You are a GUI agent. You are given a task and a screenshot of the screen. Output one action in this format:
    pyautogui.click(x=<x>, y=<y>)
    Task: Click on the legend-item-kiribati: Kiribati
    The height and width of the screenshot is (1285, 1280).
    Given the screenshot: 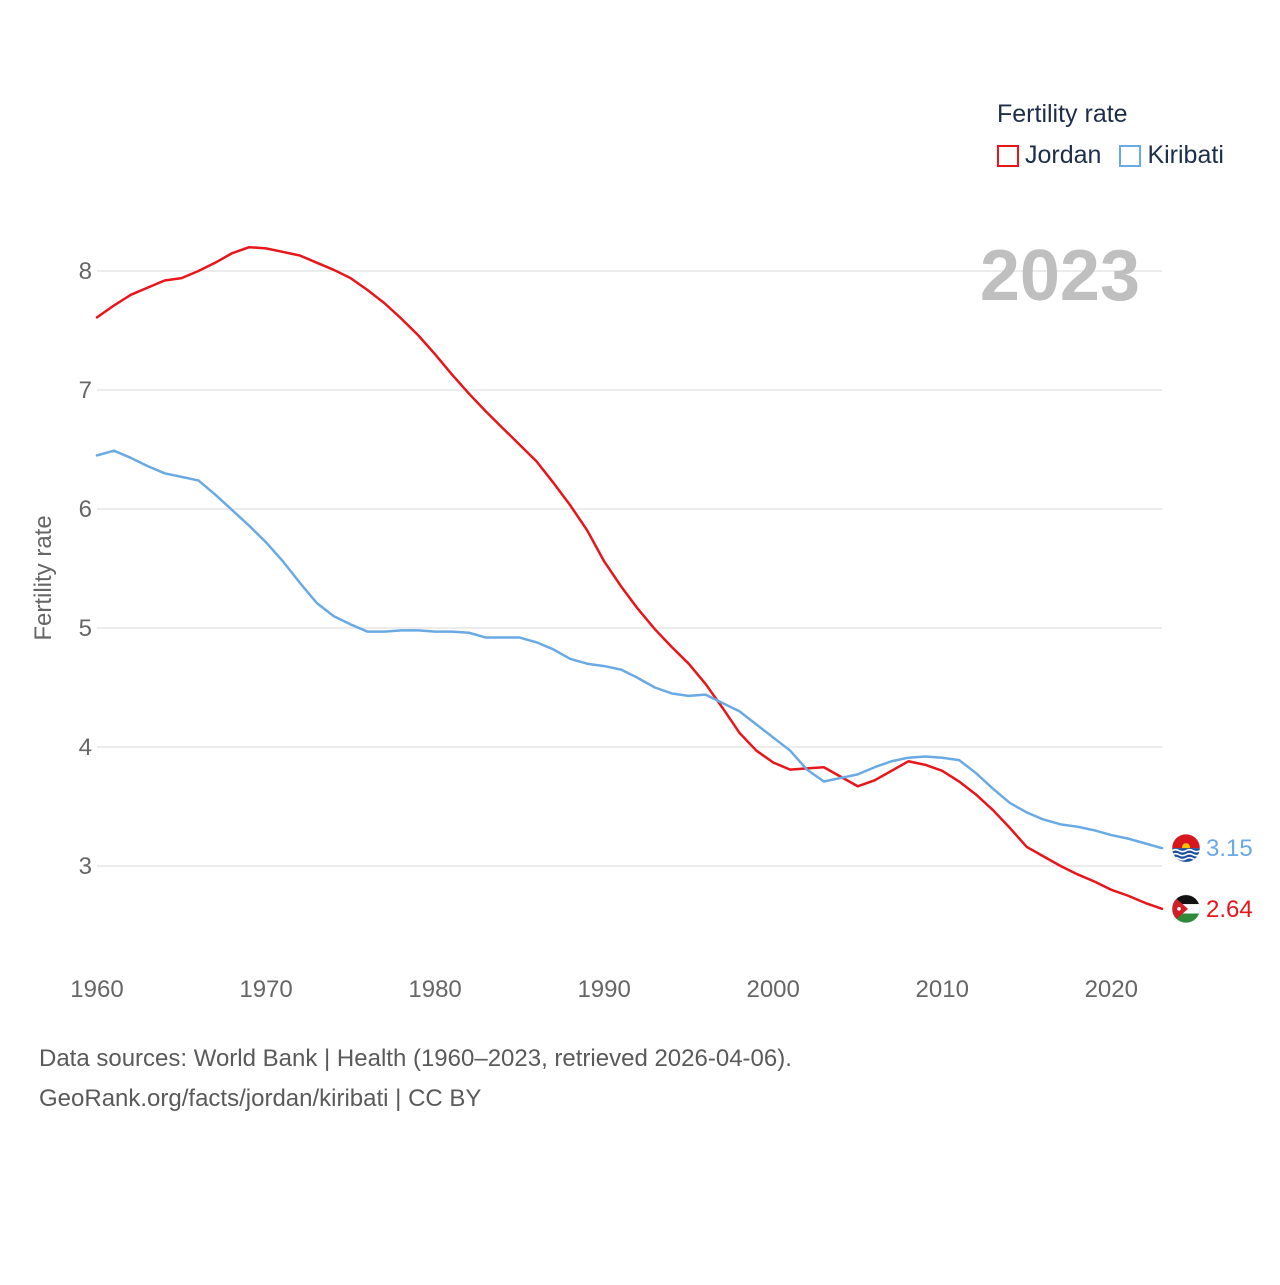 What is the action you would take?
    pyautogui.click(x=1171, y=155)
    